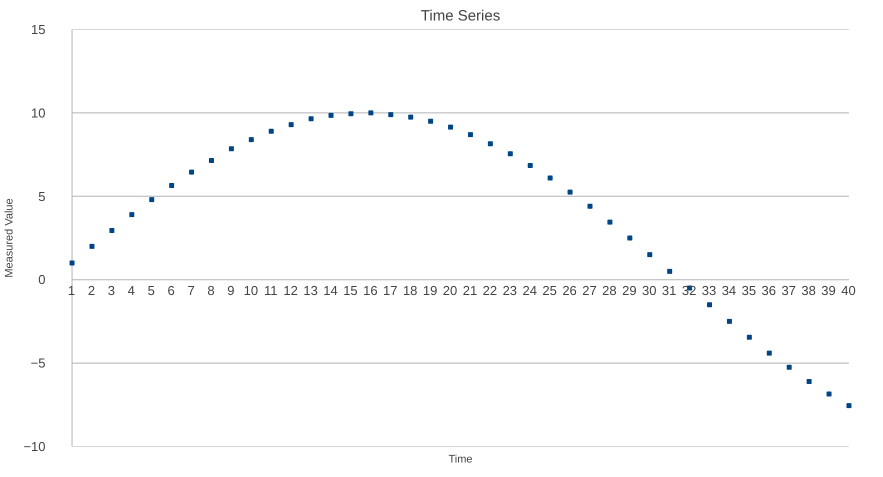 This screenshot has height=477, width=883. Describe the element at coordinates (38, 29) in the screenshot. I see `y-tick-label: 15` at that location.